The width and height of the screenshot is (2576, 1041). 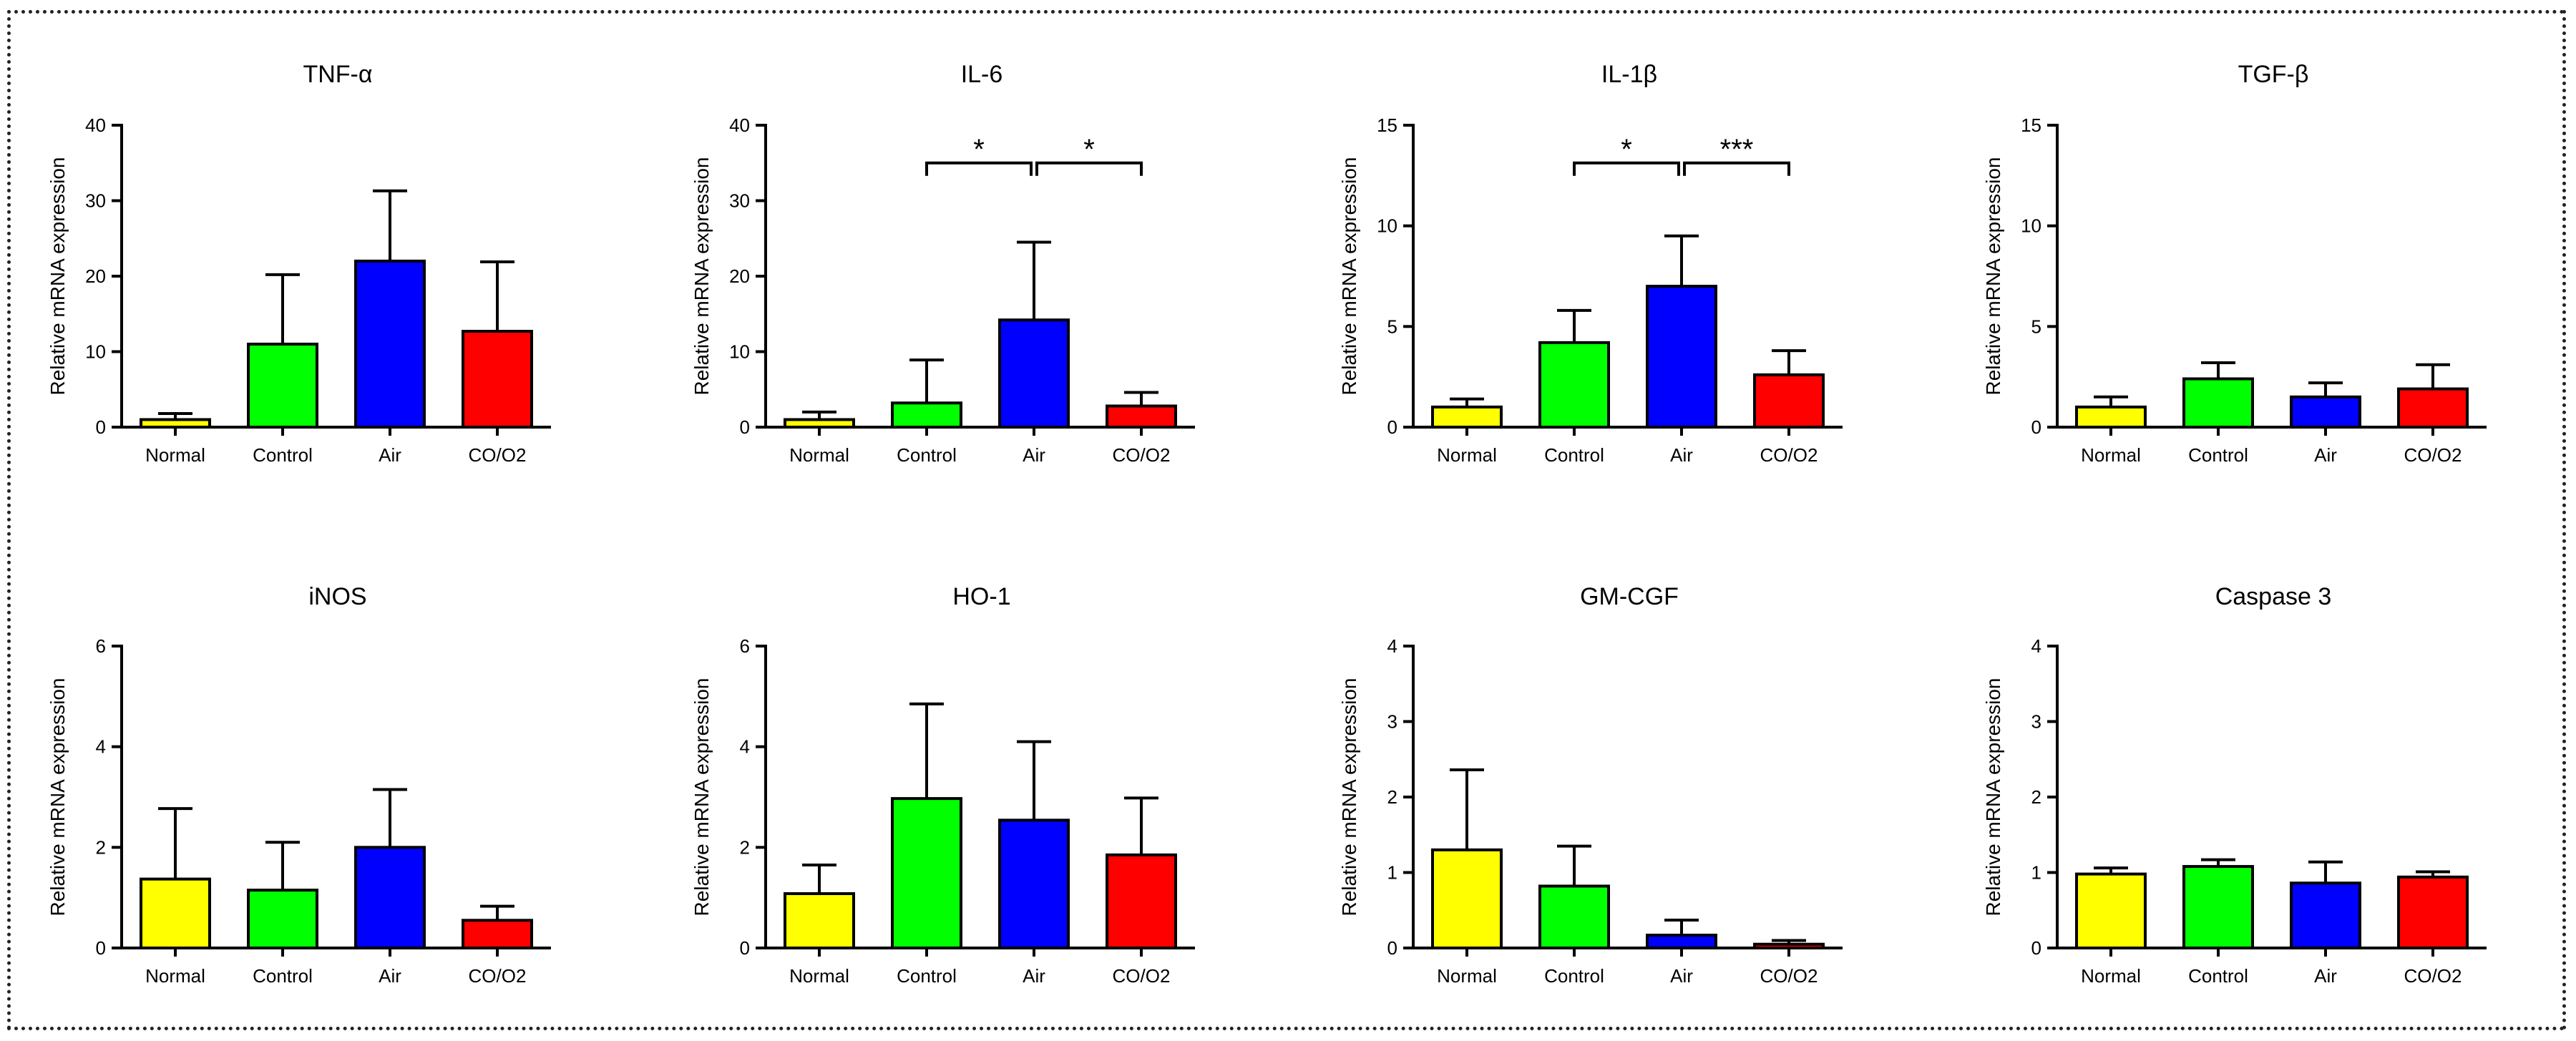 What do you see at coordinates (2273, 74) in the screenshot?
I see `chart-title: TGF-β` at bounding box center [2273, 74].